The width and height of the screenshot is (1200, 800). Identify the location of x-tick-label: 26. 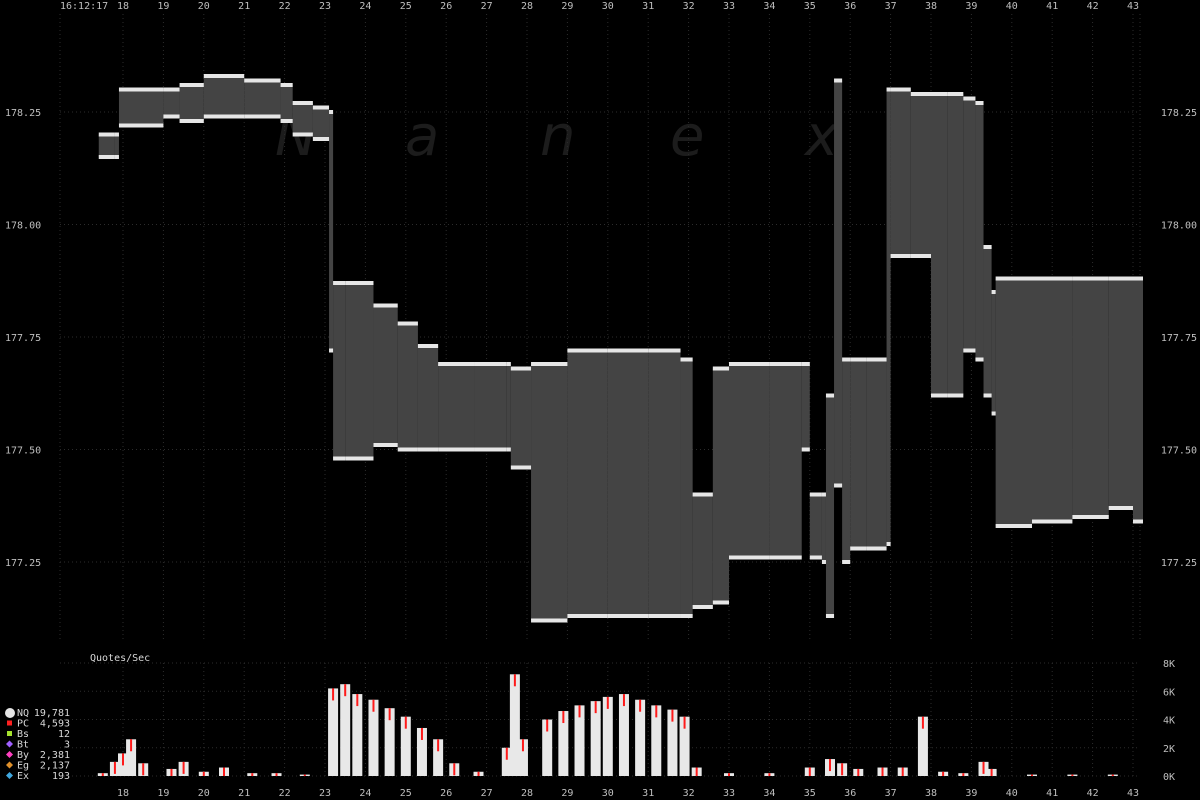
(446, 6).